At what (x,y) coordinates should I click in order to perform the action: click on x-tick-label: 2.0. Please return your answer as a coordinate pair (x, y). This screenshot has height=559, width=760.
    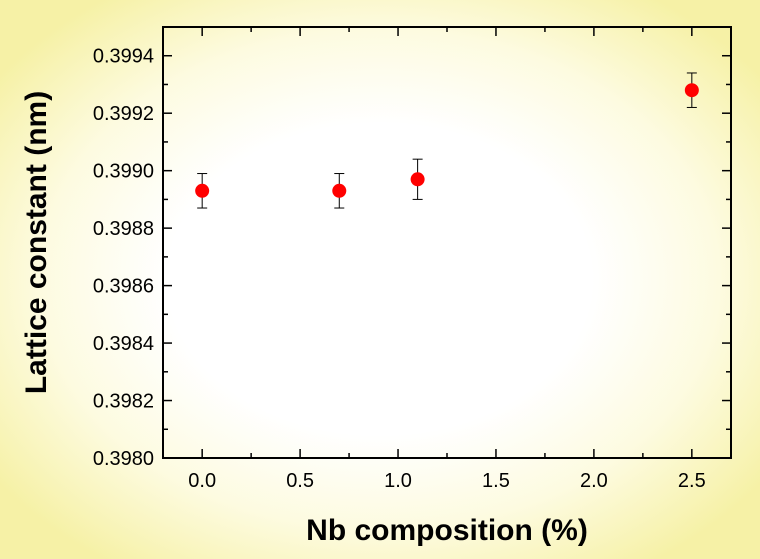
    Looking at the image, I should click on (594, 481).